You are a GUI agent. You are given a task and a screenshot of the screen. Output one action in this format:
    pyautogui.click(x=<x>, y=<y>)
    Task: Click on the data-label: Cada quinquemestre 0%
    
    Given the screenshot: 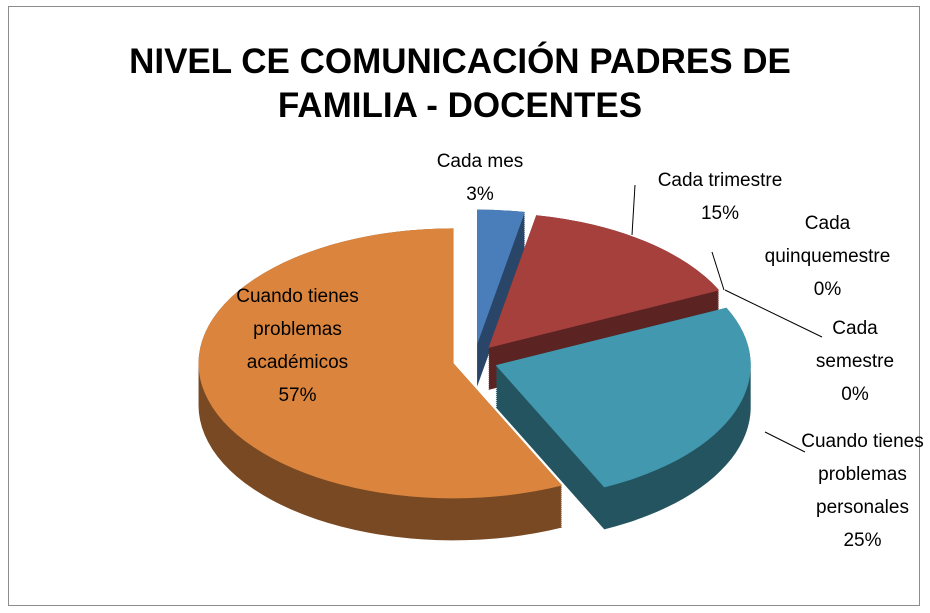 What is the action you would take?
    pyautogui.click(x=827, y=256)
    